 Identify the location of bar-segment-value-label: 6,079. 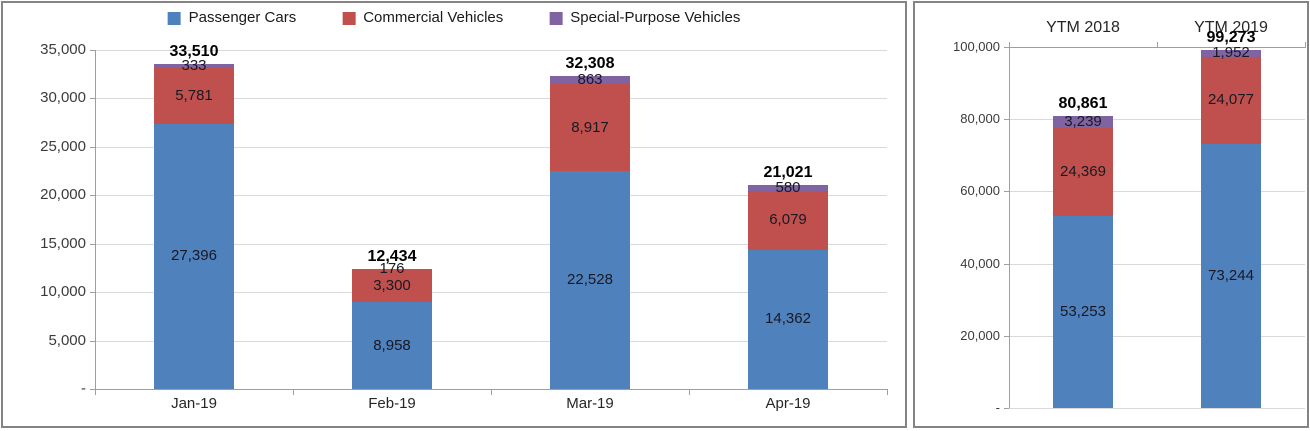
(788, 219).